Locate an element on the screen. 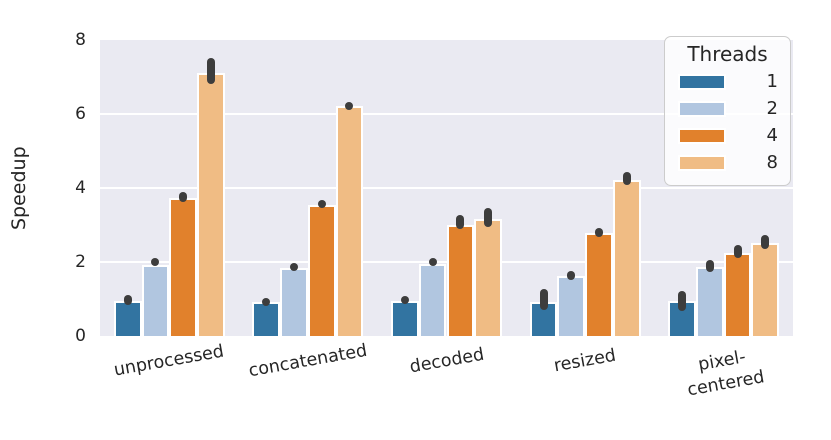  x-tick-label: unprocessed is located at coordinates (169, 361).